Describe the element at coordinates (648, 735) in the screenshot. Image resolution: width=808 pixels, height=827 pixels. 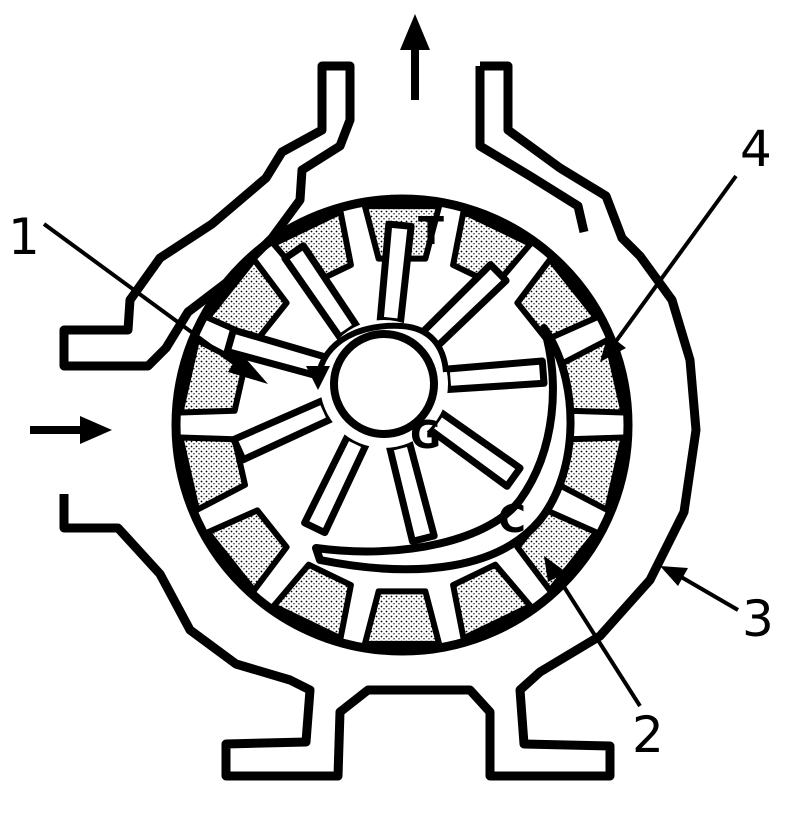
I see `label-2: 2` at that location.